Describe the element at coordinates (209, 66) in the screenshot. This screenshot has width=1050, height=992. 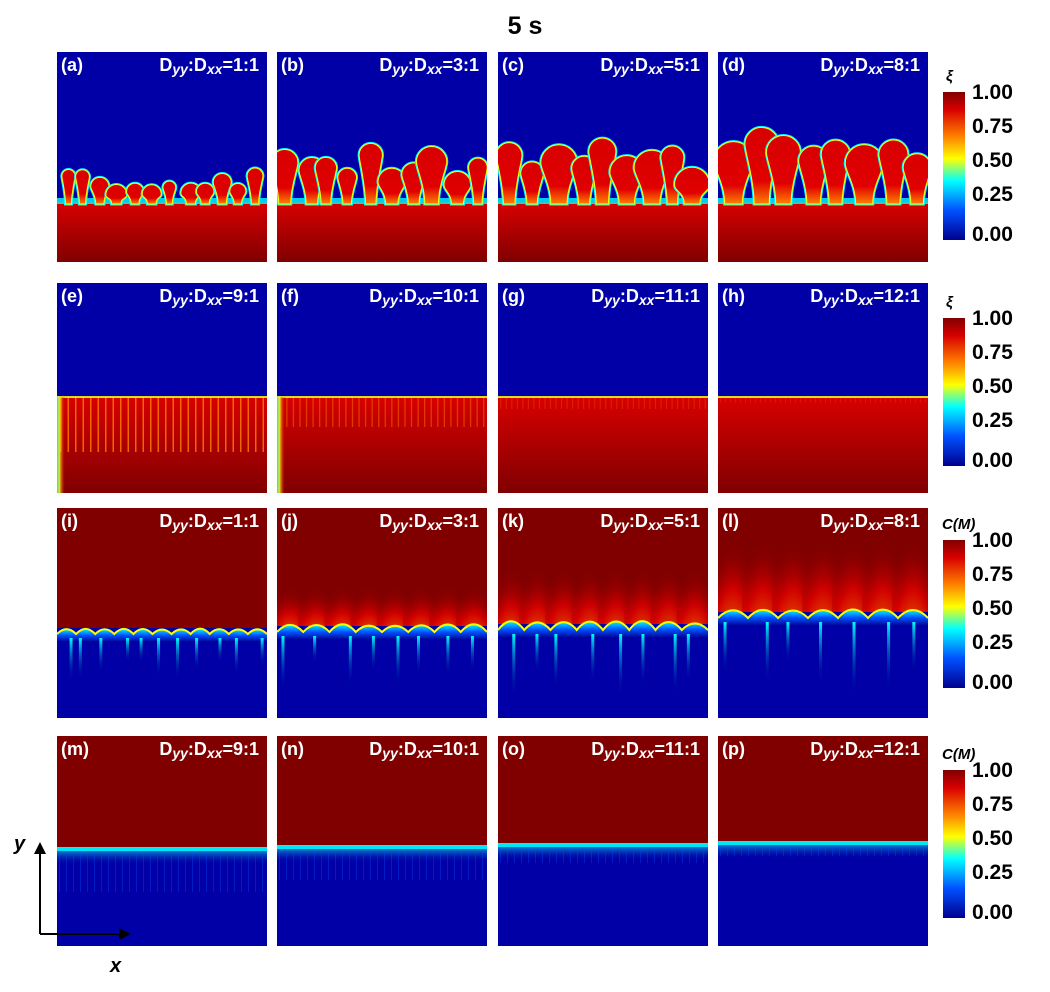
I see `panel-ratio: Dyy:Dxx=1:1` at that location.